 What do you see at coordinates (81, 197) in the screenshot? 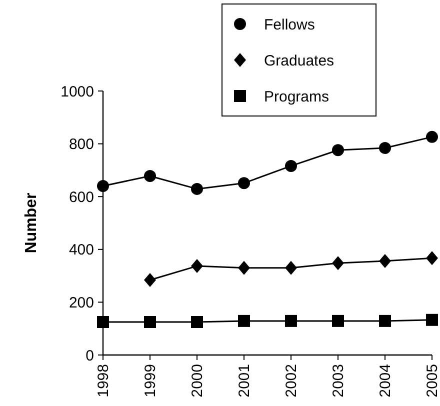
I see `y-tick-label: 600` at bounding box center [81, 197].